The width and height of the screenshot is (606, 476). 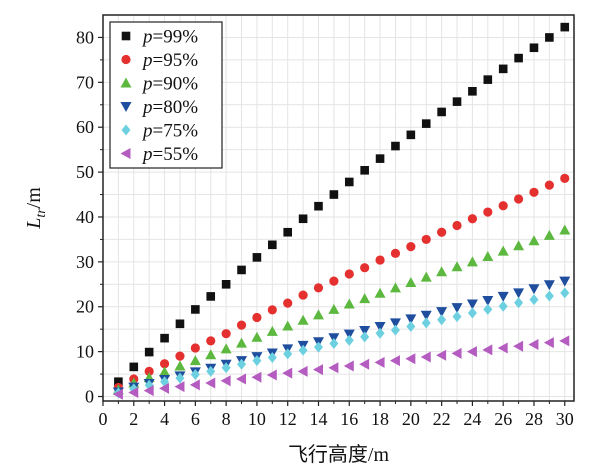 I want to click on legend-label: p=80%, so click(x=169, y=107).